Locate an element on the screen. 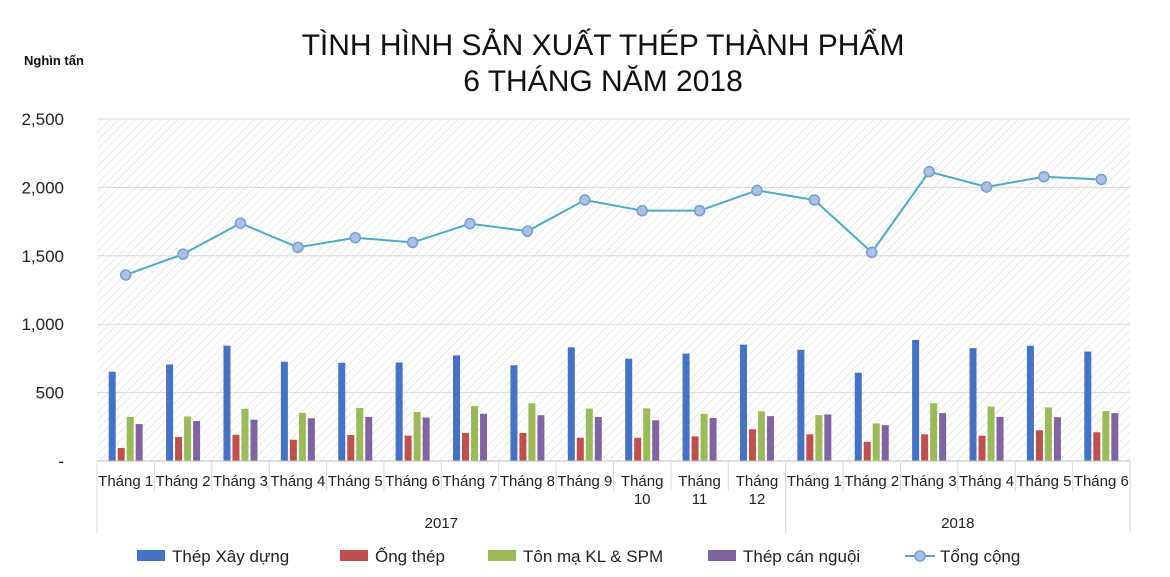 The image size is (1170, 577). x-category-label: Tháng 6 is located at coordinates (412, 481).